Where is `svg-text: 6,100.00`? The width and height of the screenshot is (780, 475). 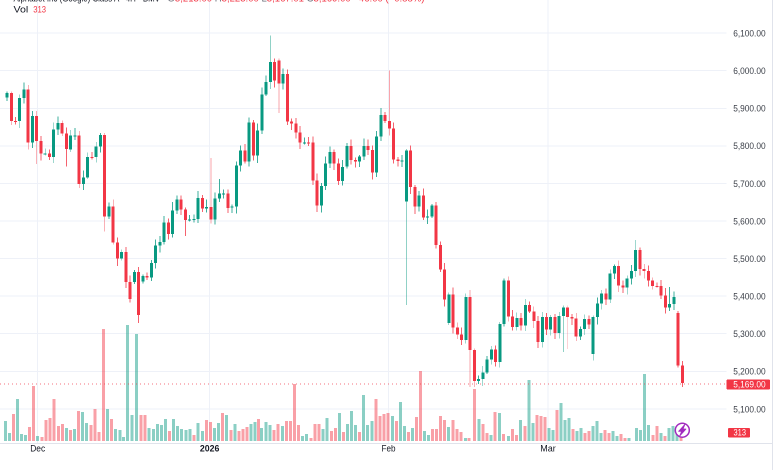
svg-text: 6,100.00 is located at coordinates (749, 33).